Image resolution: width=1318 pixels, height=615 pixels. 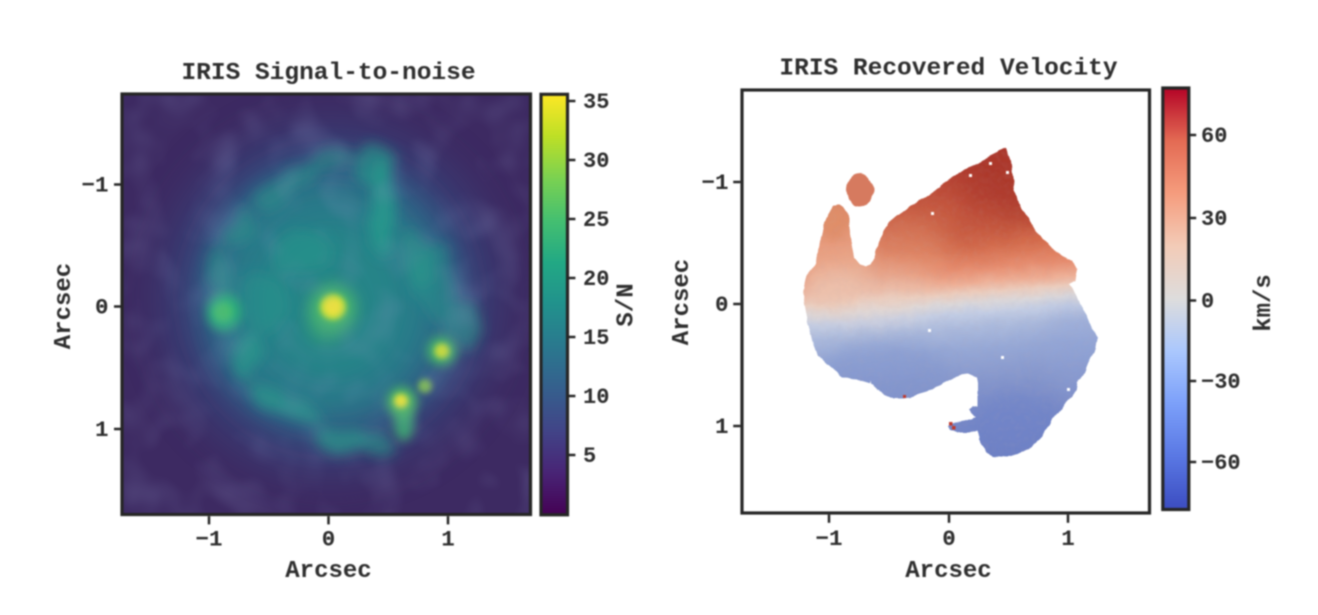 I want to click on svg-text: −30, so click(x=1221, y=382).